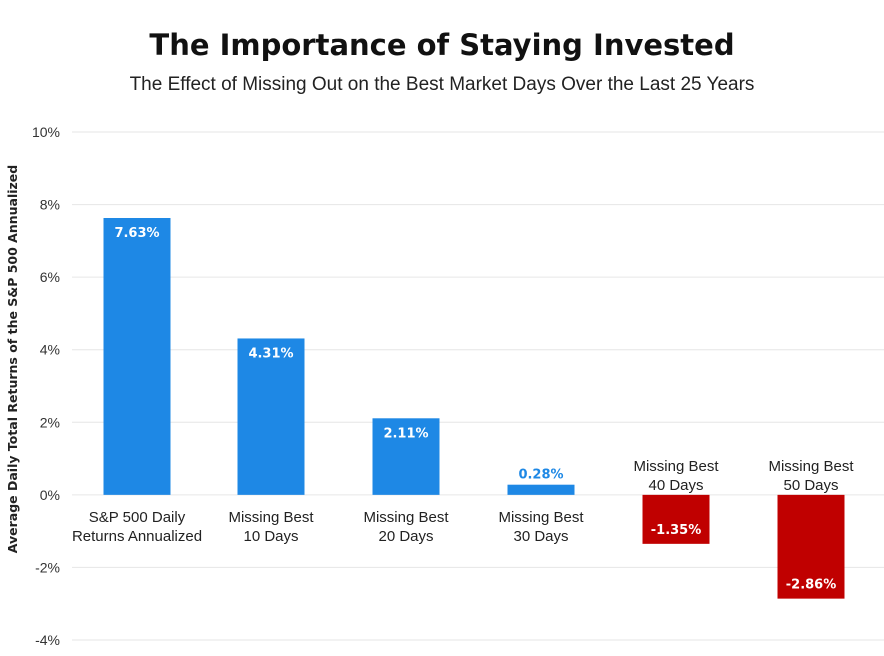 The height and width of the screenshot is (656, 884). What do you see at coordinates (46, 386) in the screenshot?
I see `y-axis-ticks: 10% 8% 6% 4% 2% 0% -2% -4%` at bounding box center [46, 386].